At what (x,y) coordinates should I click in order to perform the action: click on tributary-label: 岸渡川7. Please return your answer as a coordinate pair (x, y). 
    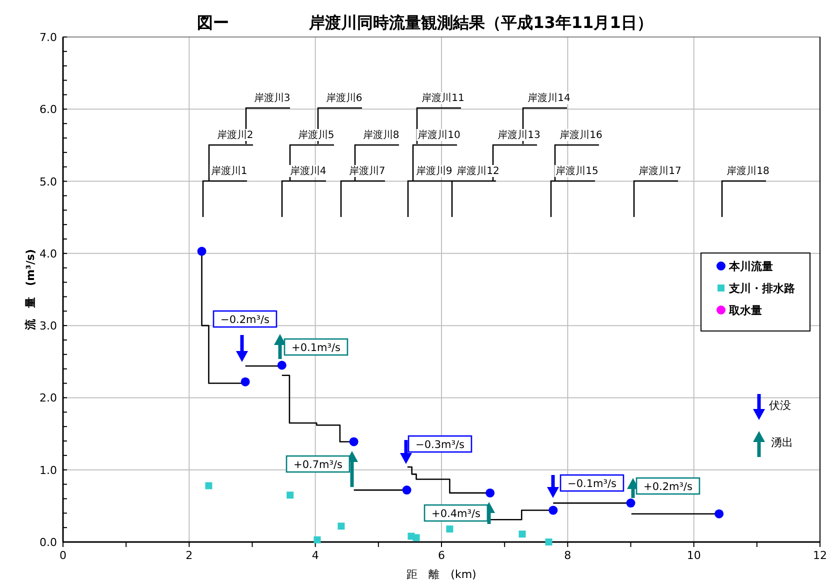
    Looking at the image, I should click on (367, 171).